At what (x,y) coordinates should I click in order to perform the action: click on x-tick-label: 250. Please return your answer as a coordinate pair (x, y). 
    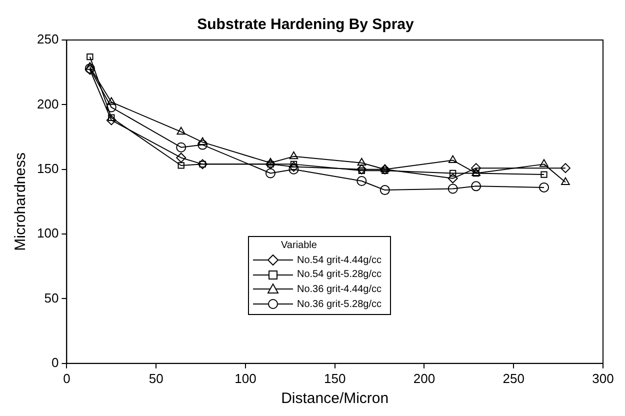
    Looking at the image, I should click on (513, 378).